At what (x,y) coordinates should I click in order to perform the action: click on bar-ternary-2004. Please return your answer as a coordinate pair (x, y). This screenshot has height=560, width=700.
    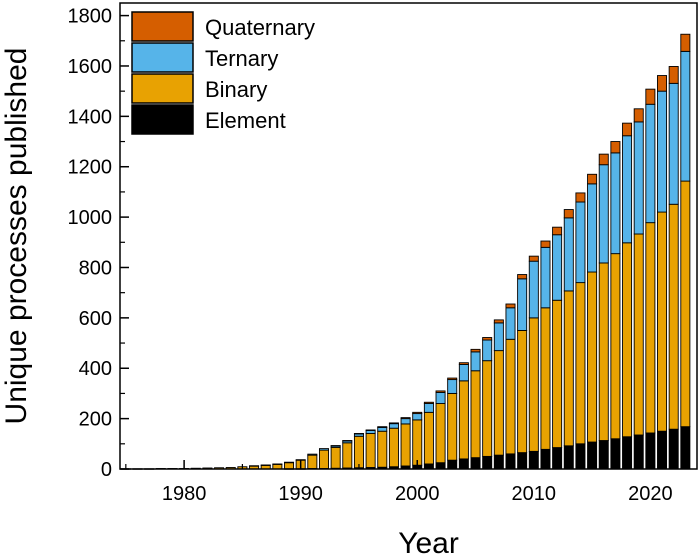
    Looking at the image, I should click on (463, 373).